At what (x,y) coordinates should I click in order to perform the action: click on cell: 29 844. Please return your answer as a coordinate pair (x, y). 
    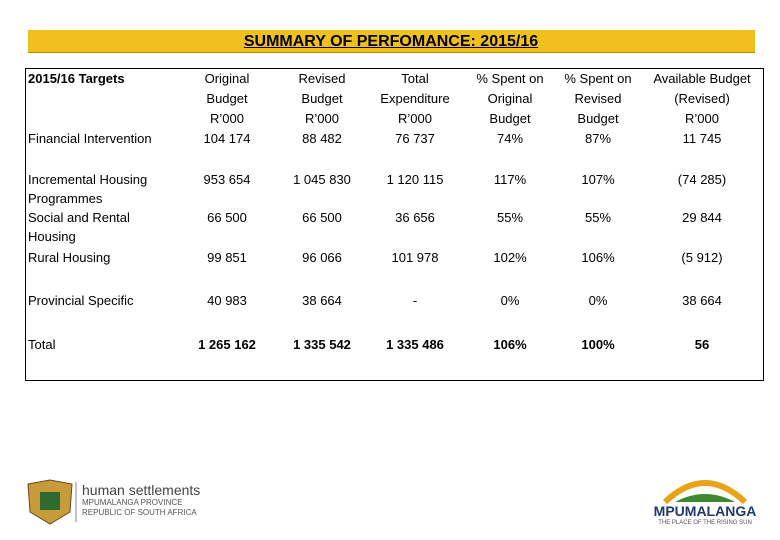
    Looking at the image, I should click on (702, 217).